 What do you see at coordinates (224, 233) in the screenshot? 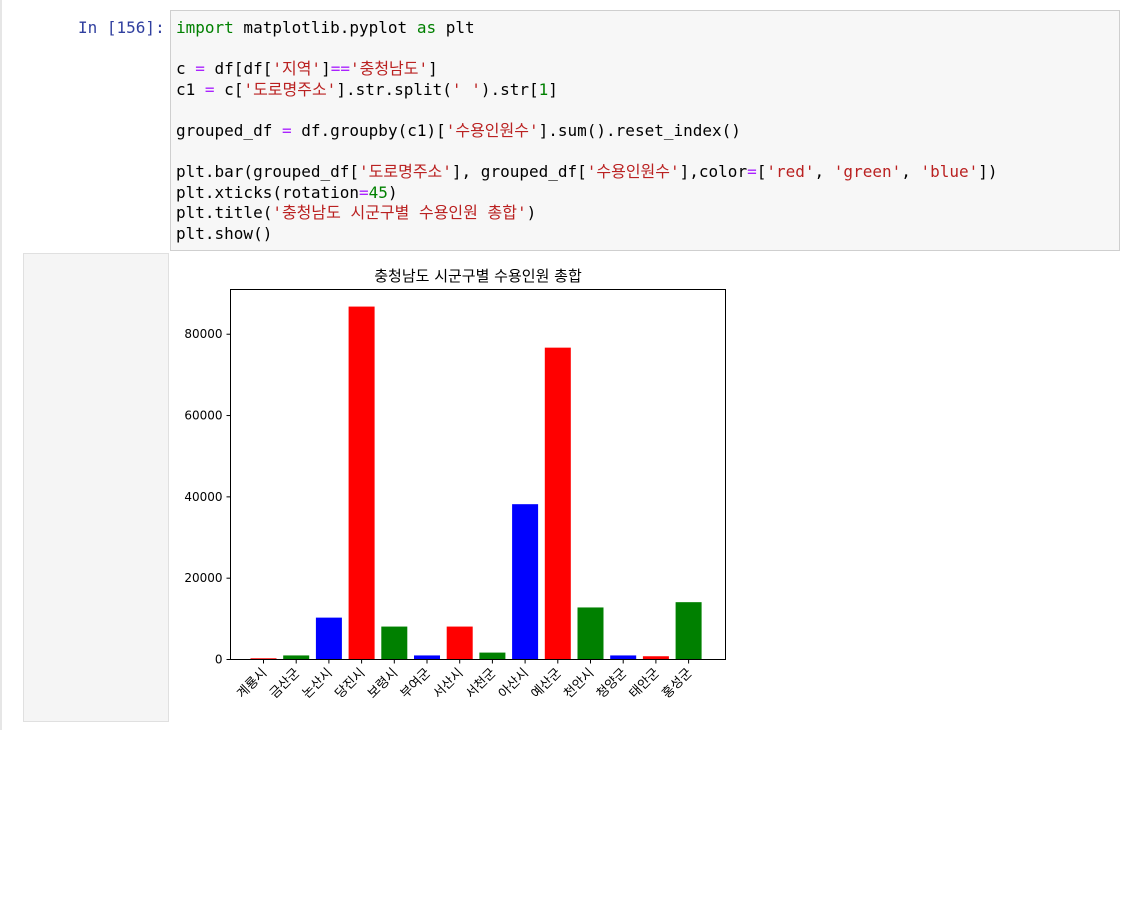
I see `code-token: plt.show()` at bounding box center [224, 233].